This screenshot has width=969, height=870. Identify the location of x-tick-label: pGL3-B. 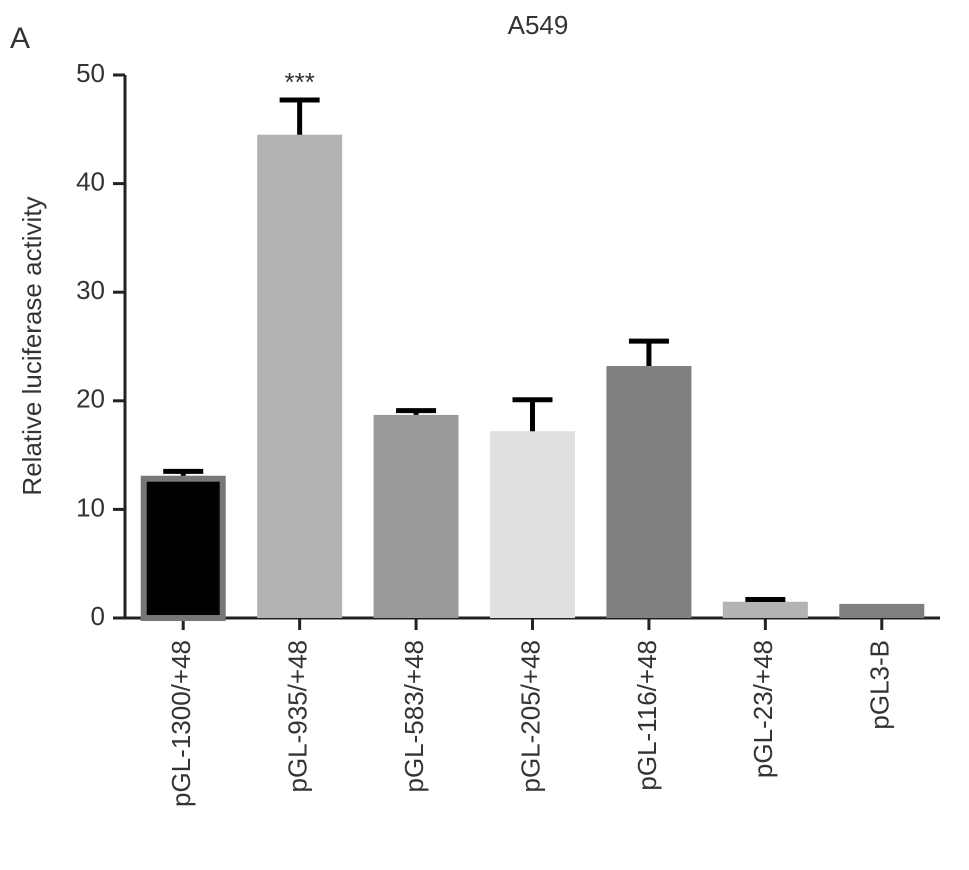
(880, 685).